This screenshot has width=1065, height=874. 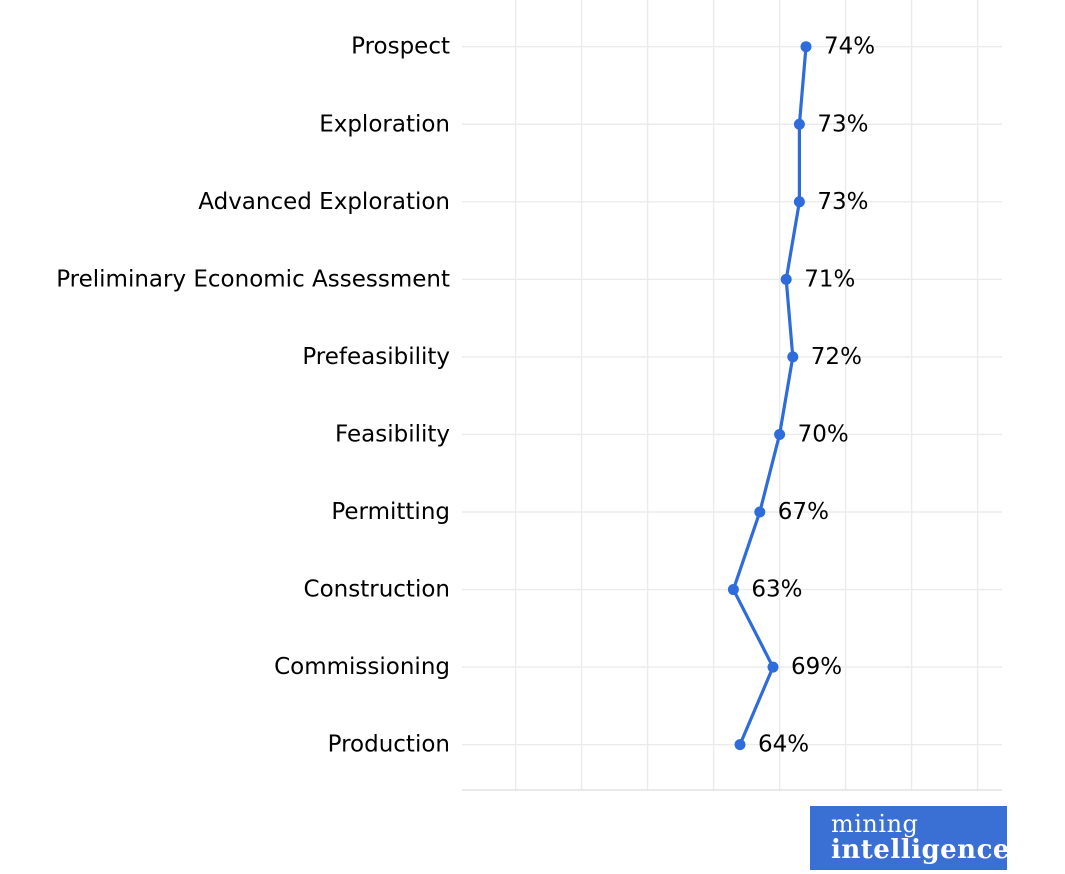 I want to click on category-label: Production, so click(x=389, y=745).